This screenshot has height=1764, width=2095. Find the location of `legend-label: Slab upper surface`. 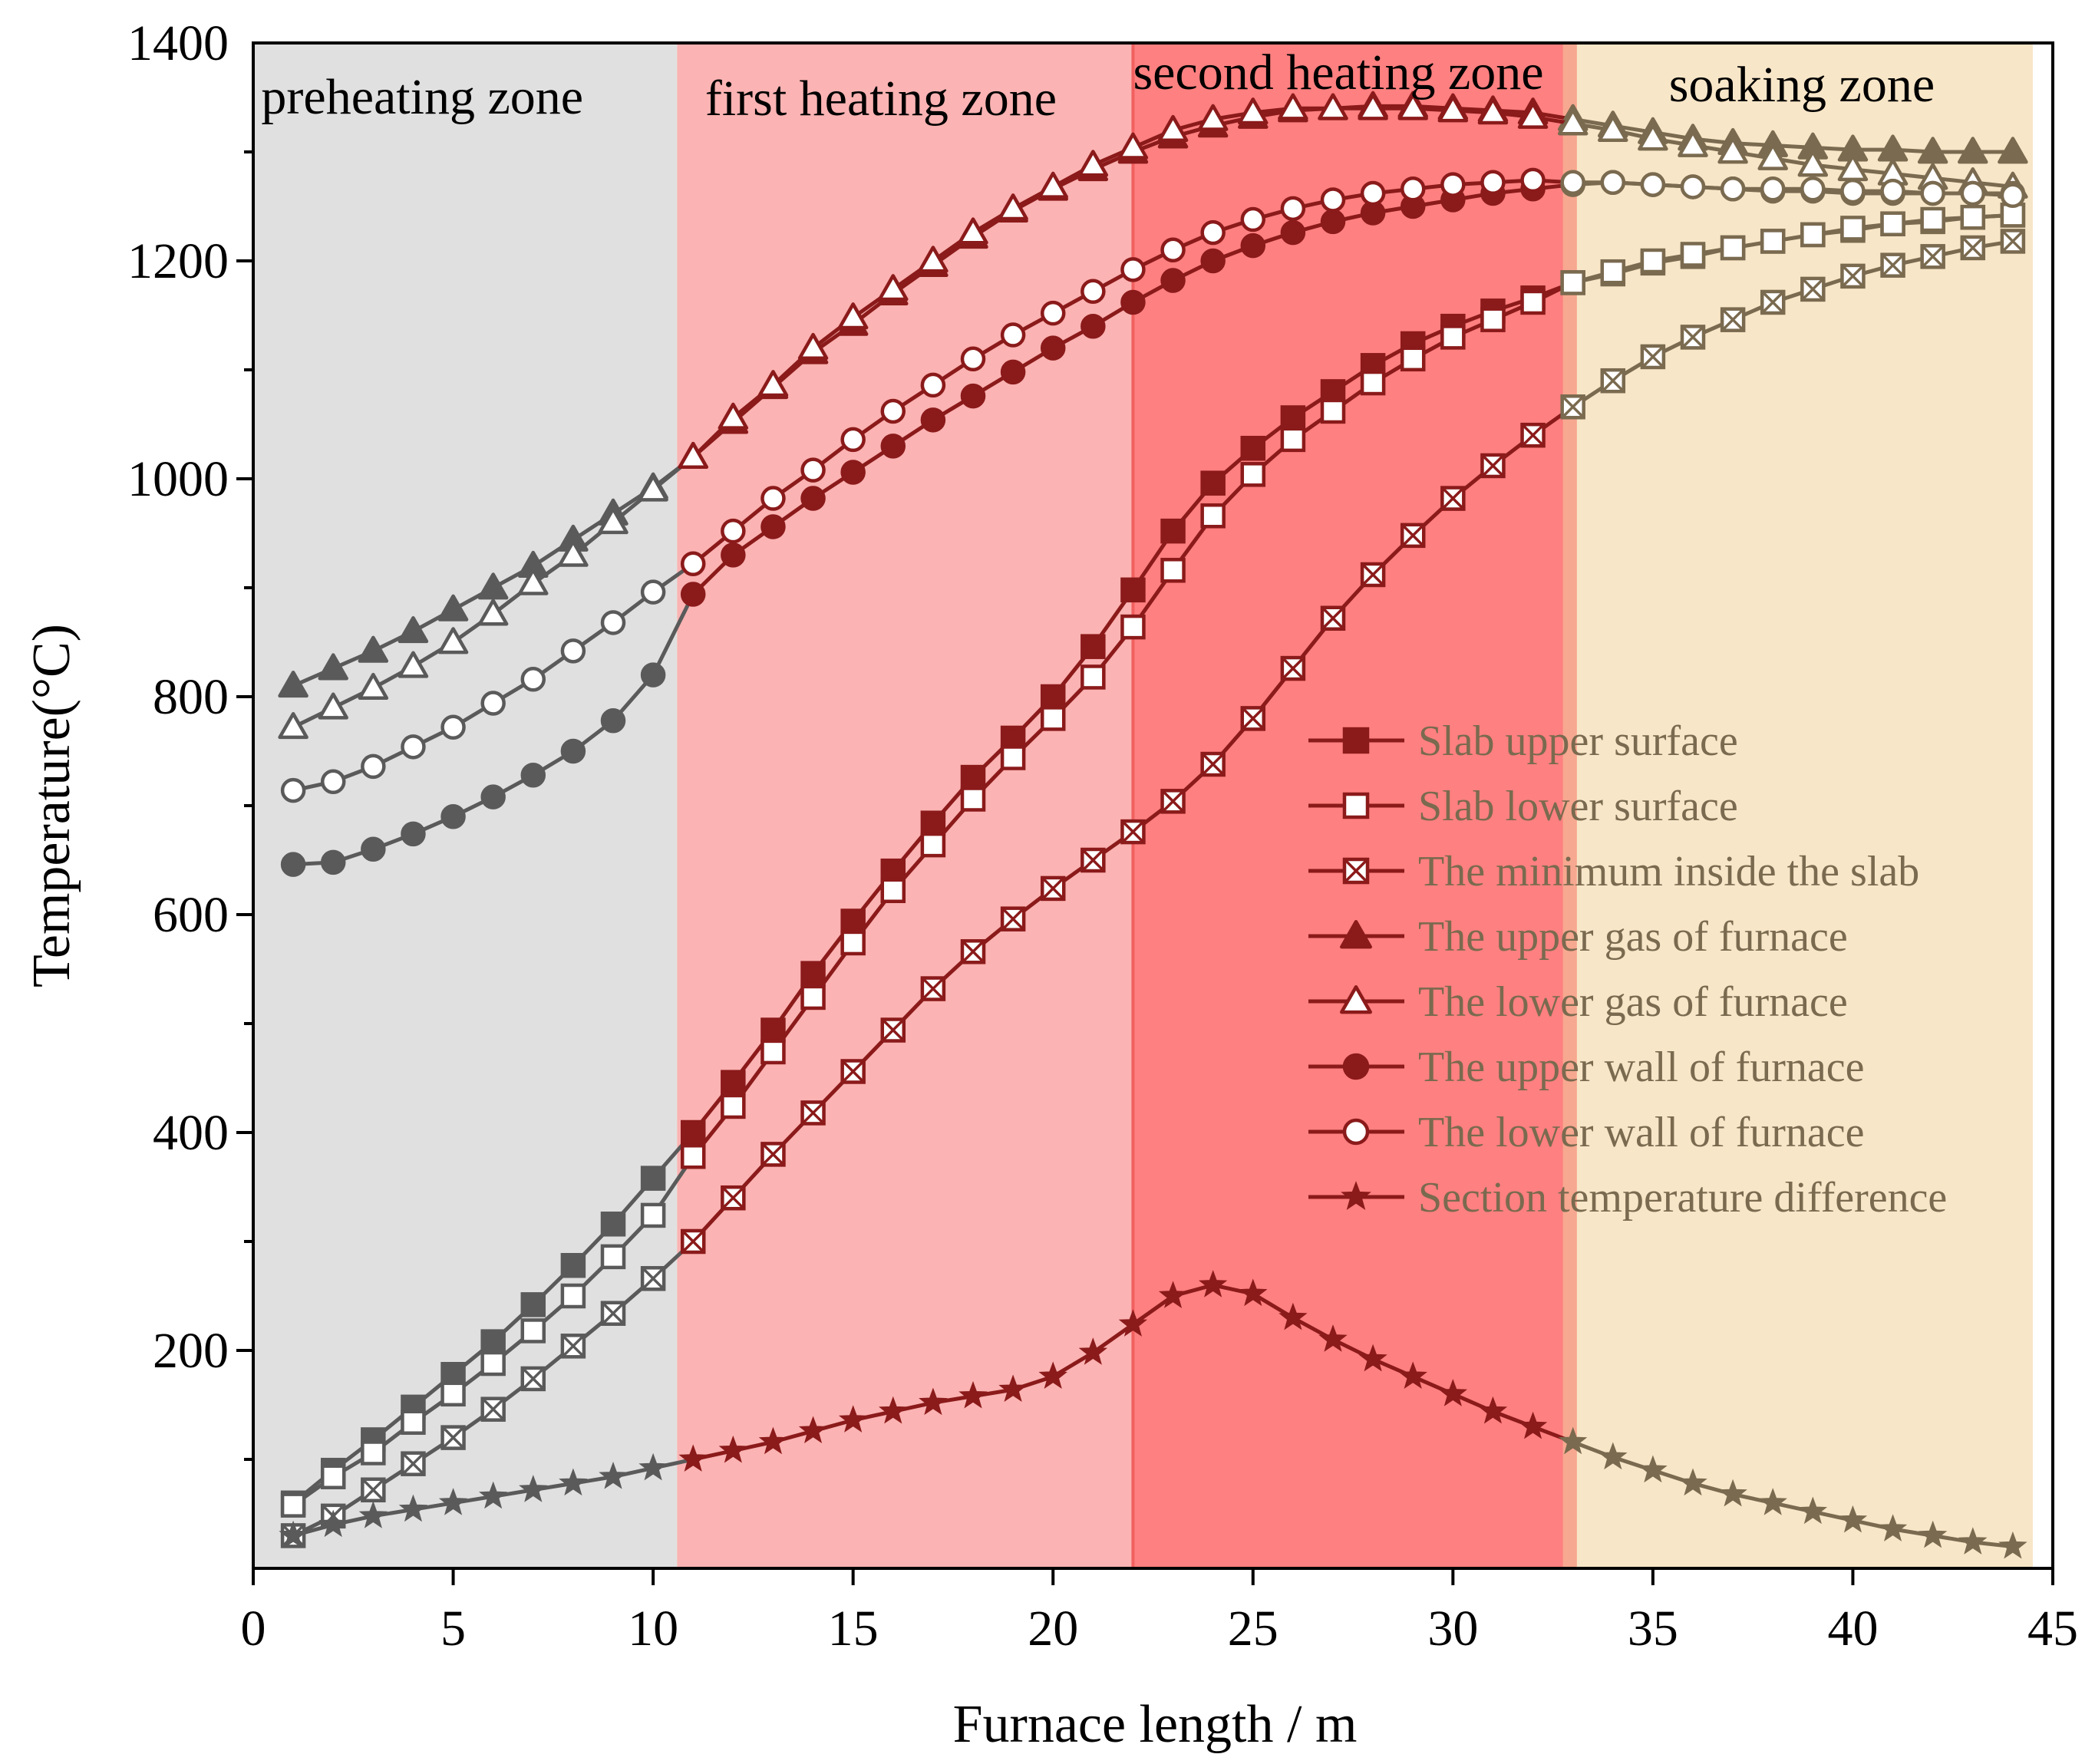

legend-label: Slab upper surface is located at coordinates (1578, 741).